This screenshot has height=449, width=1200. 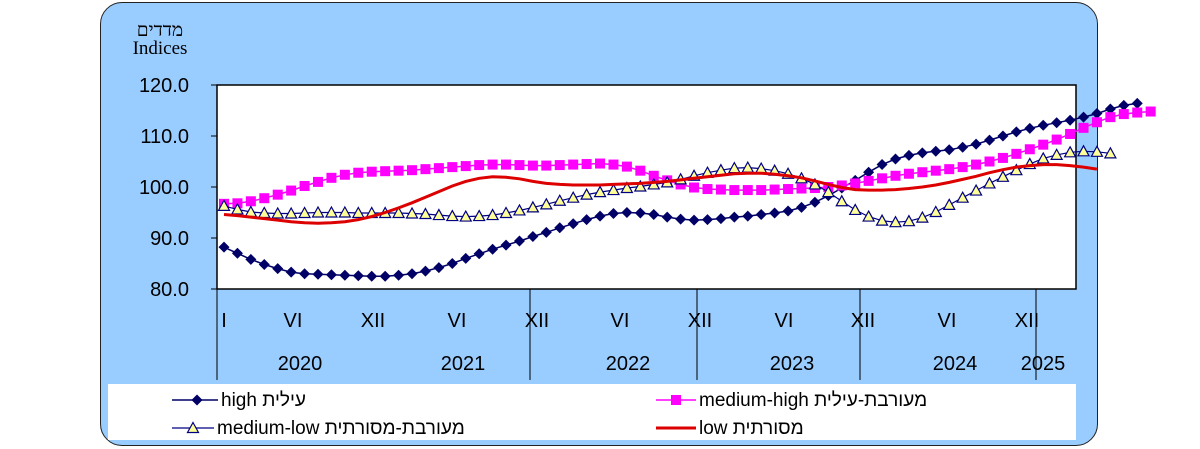 I want to click on legend-label-low: low מסורתית, so click(x=751, y=428).